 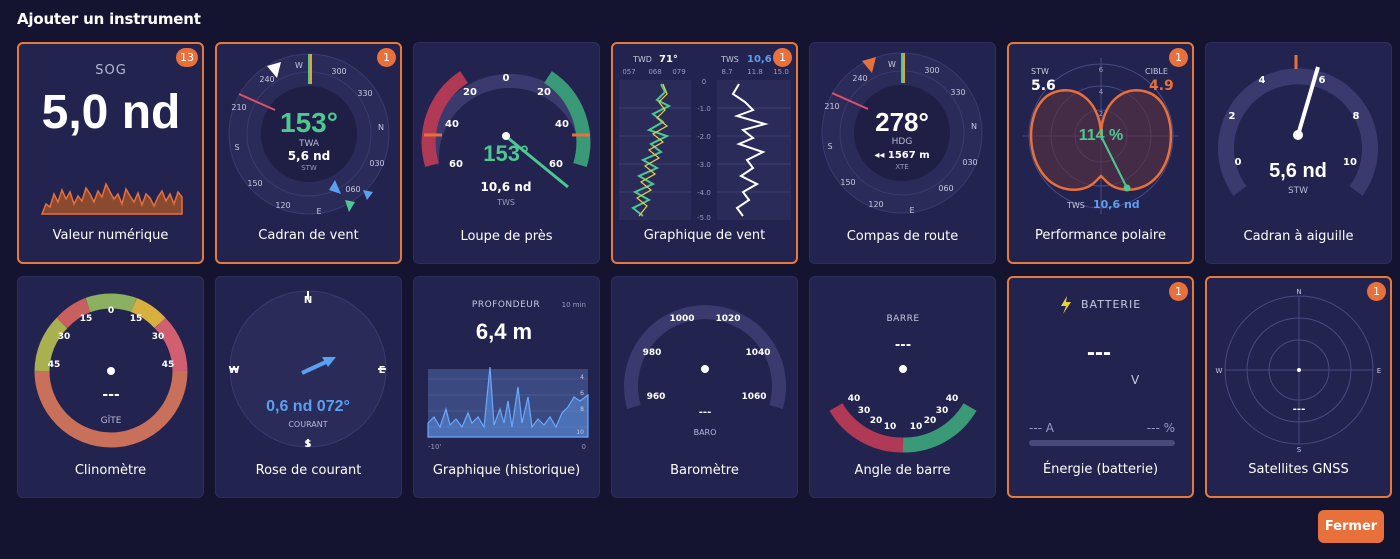 I want to click on dial-tick: 210, so click(x=238, y=107).